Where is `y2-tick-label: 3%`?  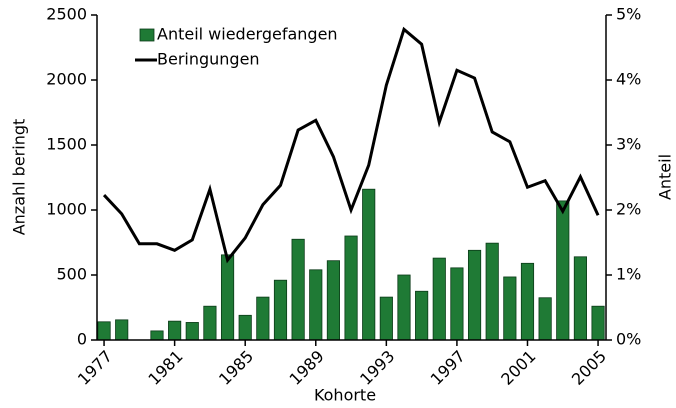 y2-tick-label: 3% is located at coordinates (628, 144).